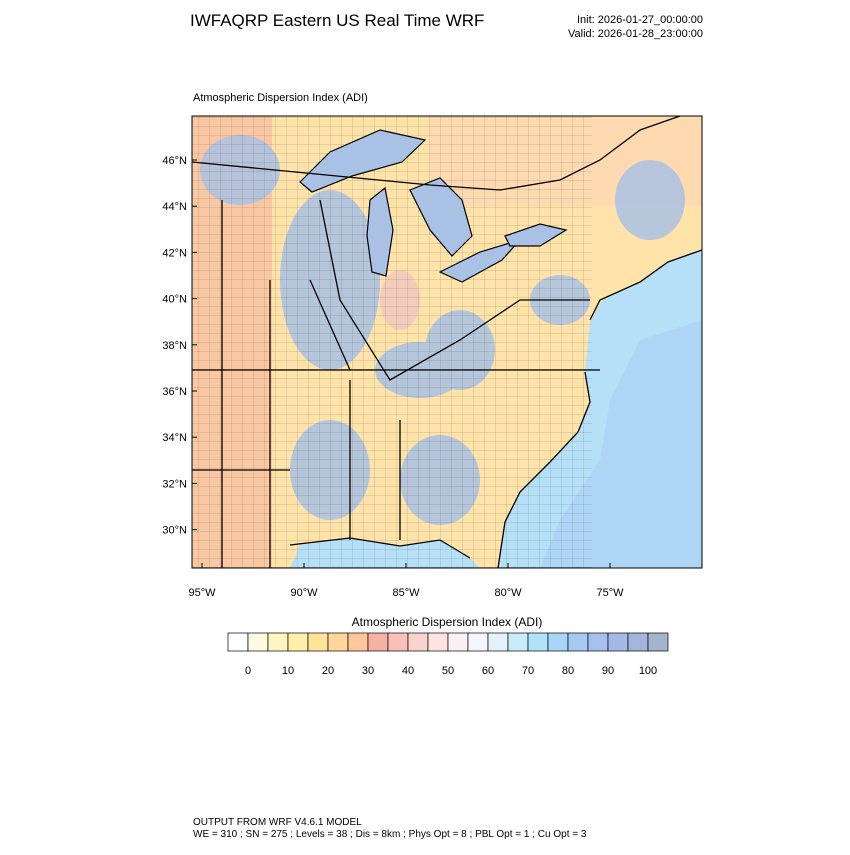  What do you see at coordinates (640, 20) in the screenshot?
I see `init-time: Init: 2026-01-27_00:00:00` at bounding box center [640, 20].